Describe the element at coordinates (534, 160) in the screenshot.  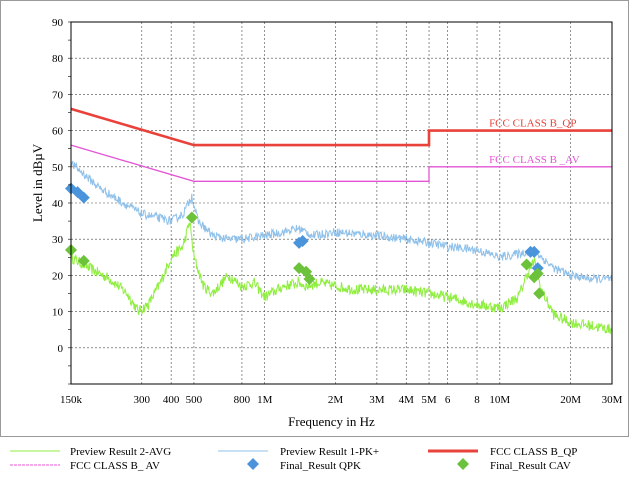
I see `limit-label: FCC CLASS B _AV` at that location.